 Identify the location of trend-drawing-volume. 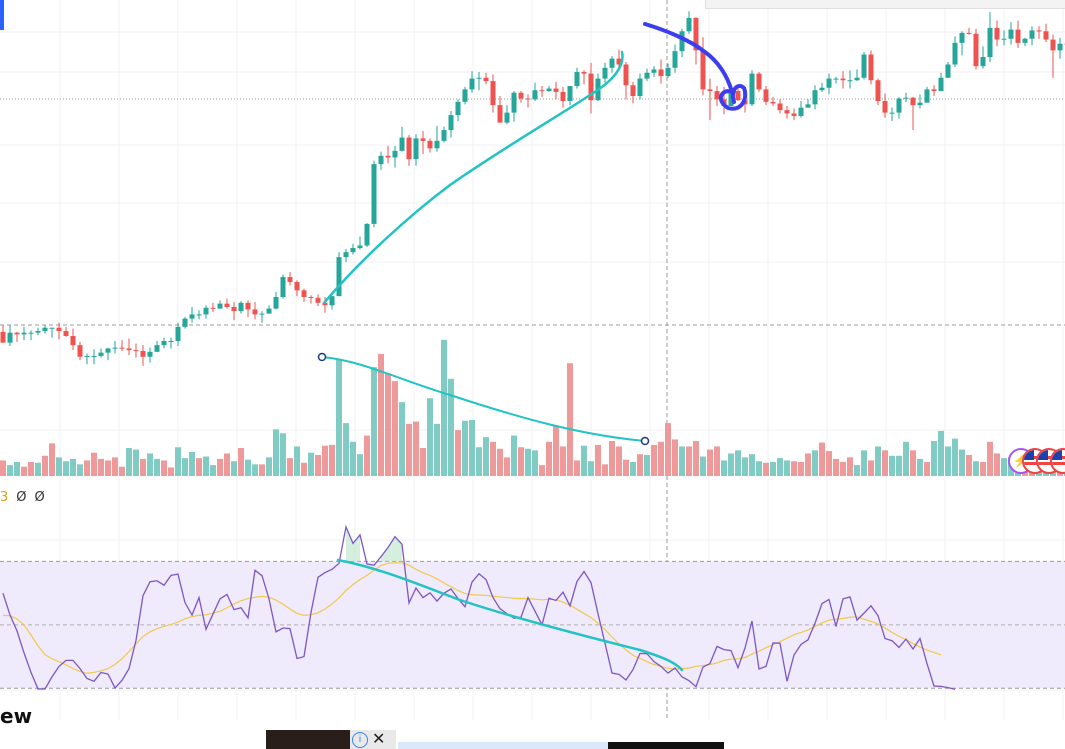
(483, 399).